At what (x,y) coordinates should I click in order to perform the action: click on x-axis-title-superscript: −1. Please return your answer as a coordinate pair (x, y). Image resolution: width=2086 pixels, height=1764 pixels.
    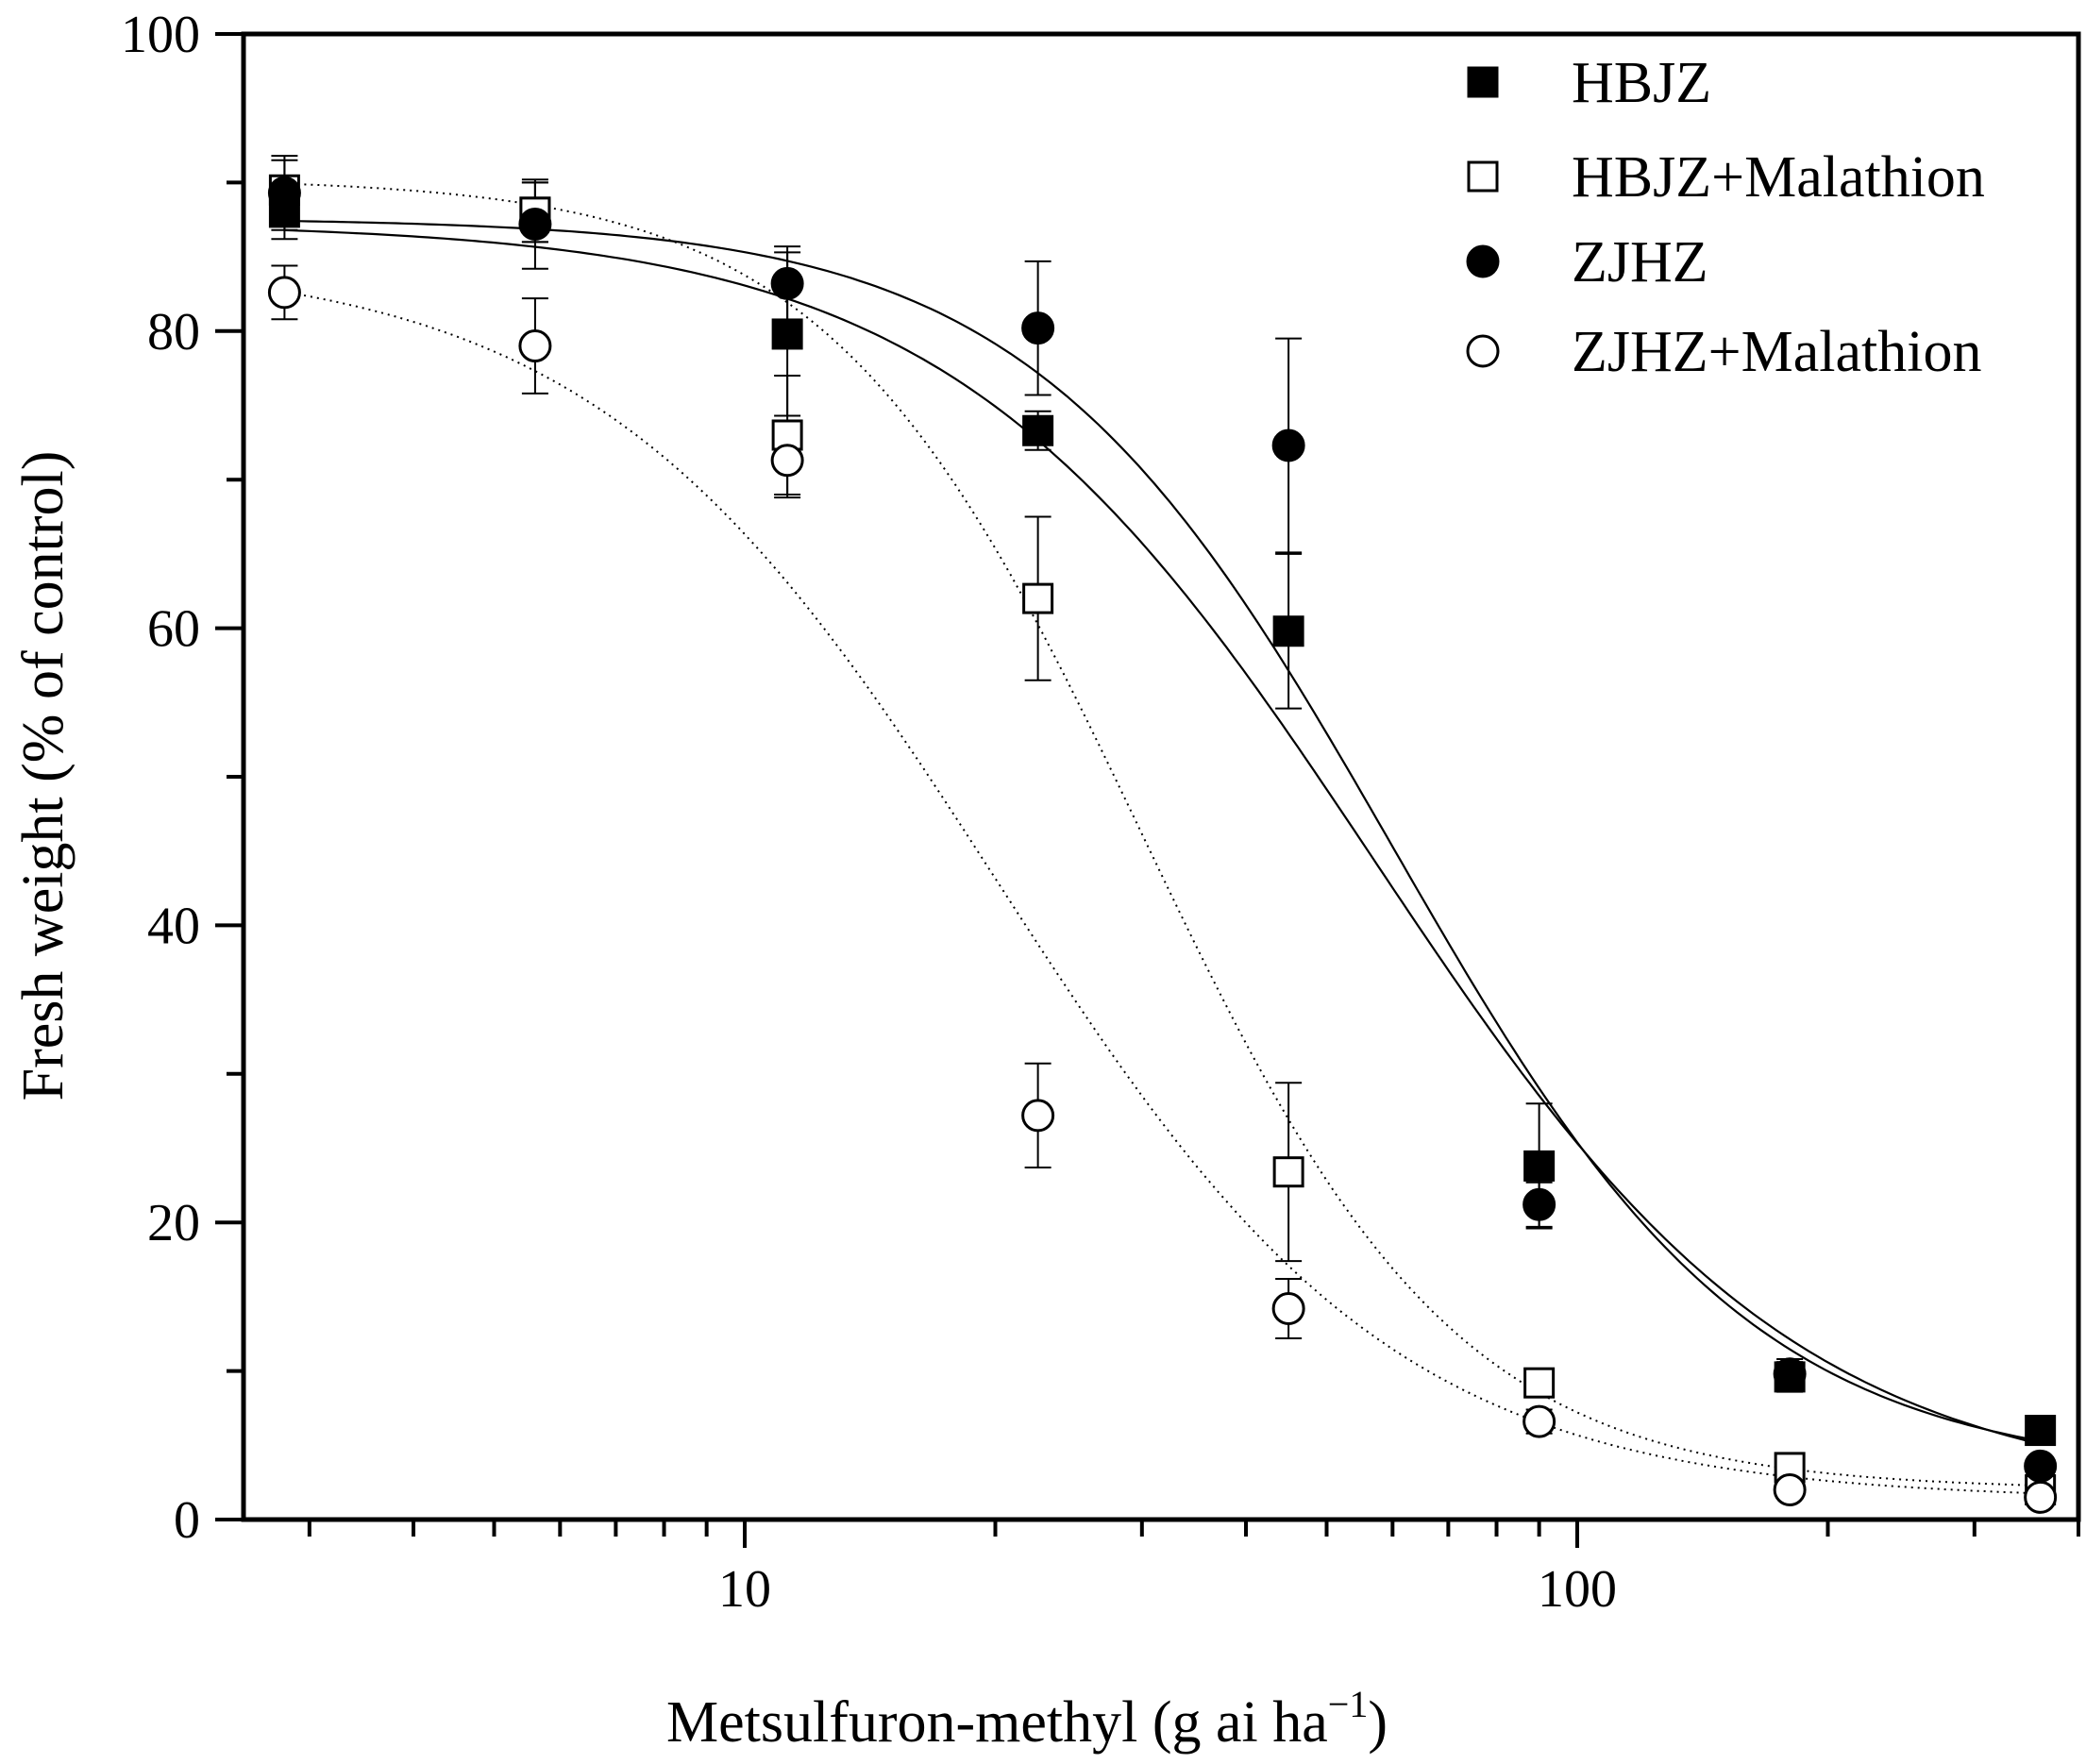
    Looking at the image, I should click on (1348, 1704).